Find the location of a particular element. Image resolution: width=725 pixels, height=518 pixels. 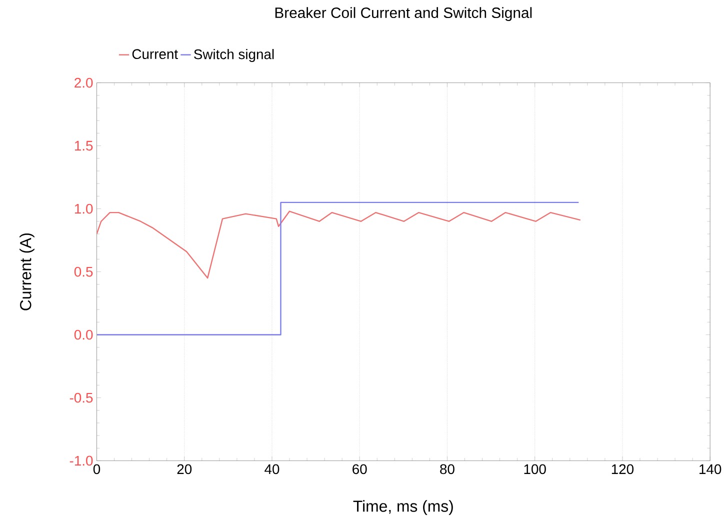

y-tick-label: -1.0 is located at coordinates (81, 461).